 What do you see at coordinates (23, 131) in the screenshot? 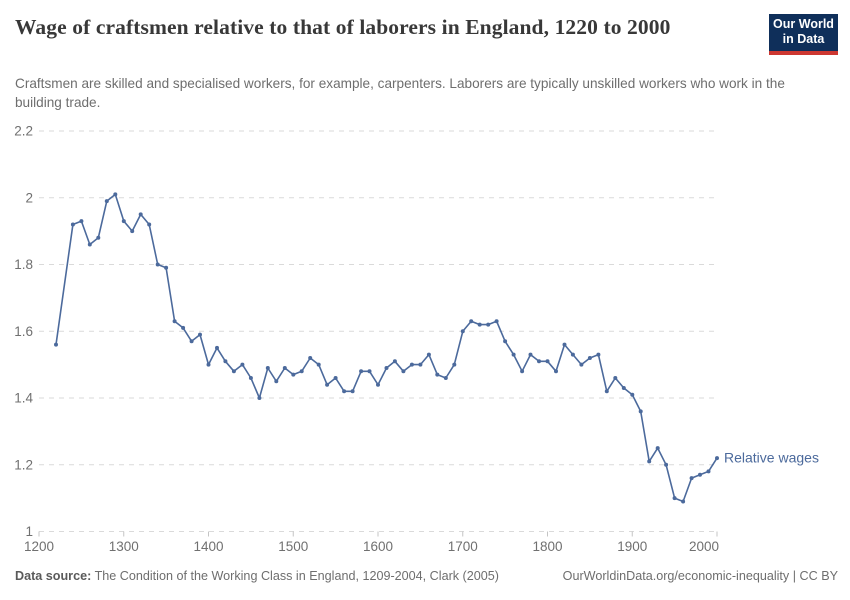
I see `y-tick-label: 2.2` at bounding box center [23, 131].